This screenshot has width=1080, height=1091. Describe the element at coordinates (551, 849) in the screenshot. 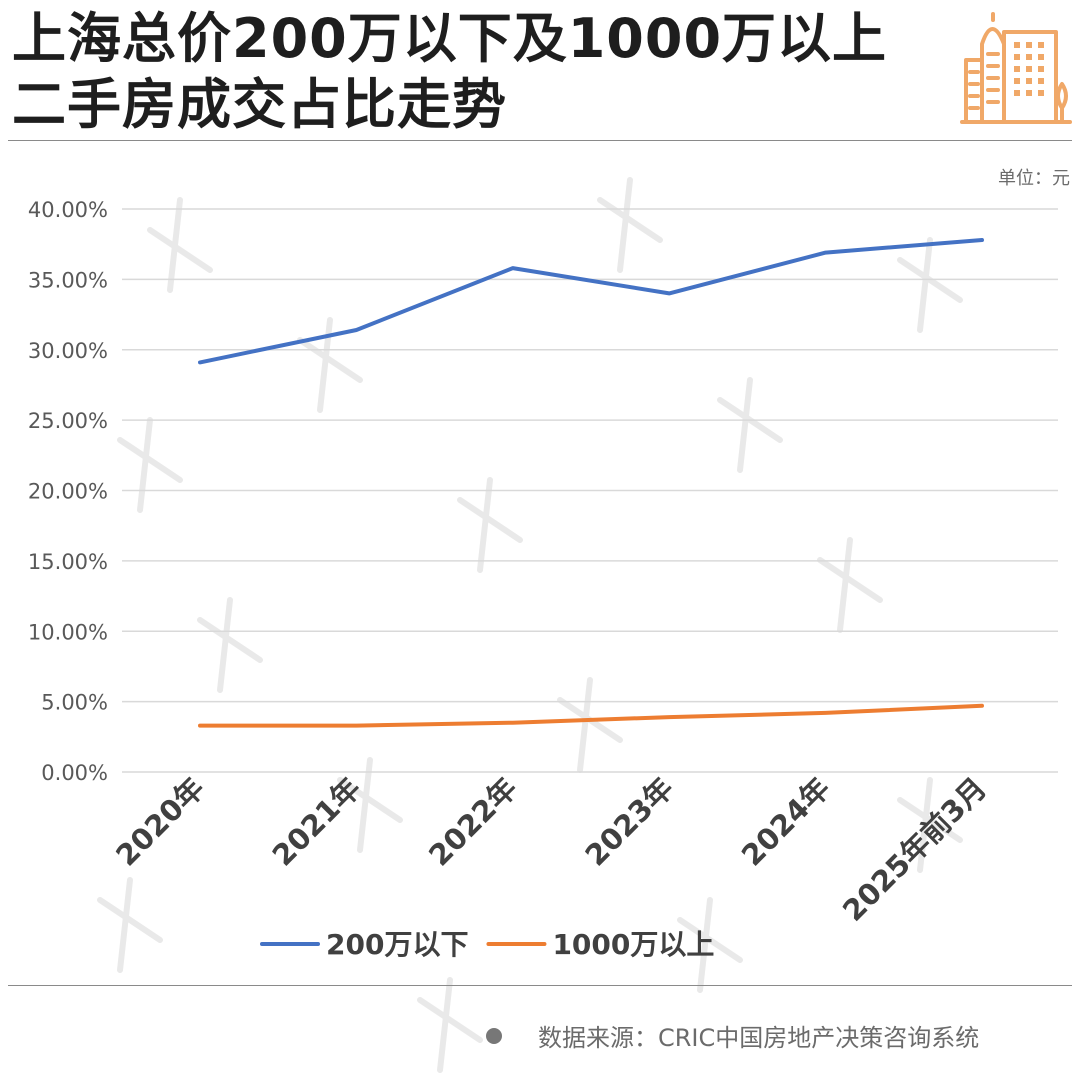

I see `x-axis-ticks: 2020年 2021年 2022年 2023年 2024年 2025年前3月` at that location.